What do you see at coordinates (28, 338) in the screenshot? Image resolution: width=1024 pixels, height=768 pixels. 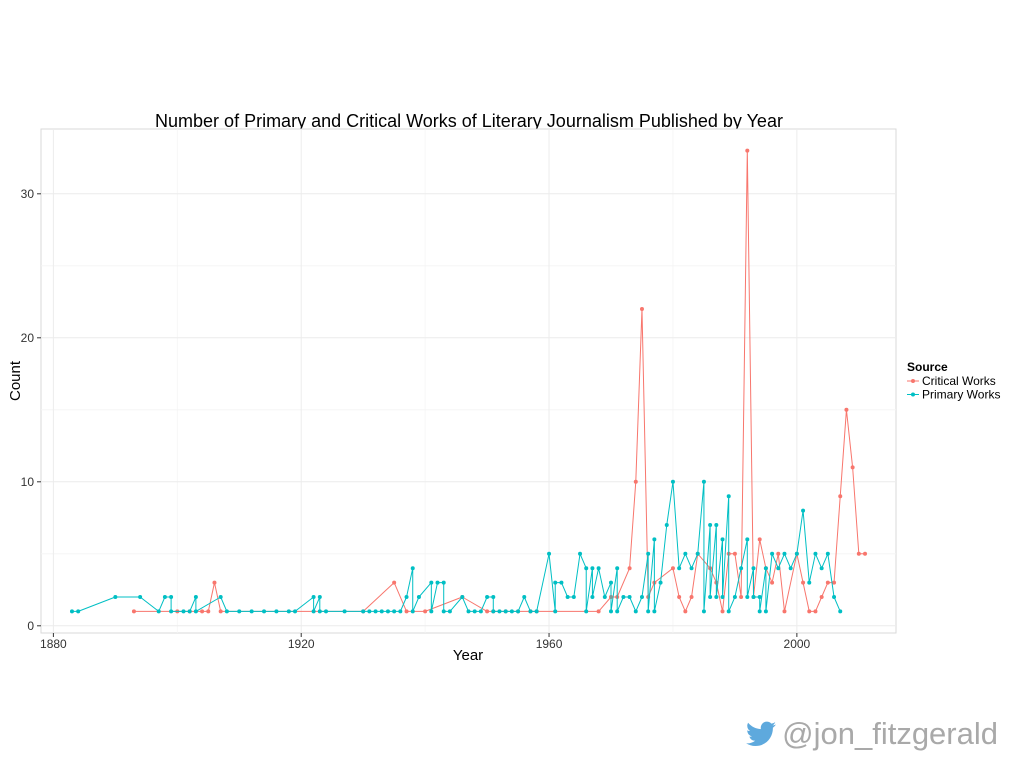 I see `y-tick-label: 20` at bounding box center [28, 338].